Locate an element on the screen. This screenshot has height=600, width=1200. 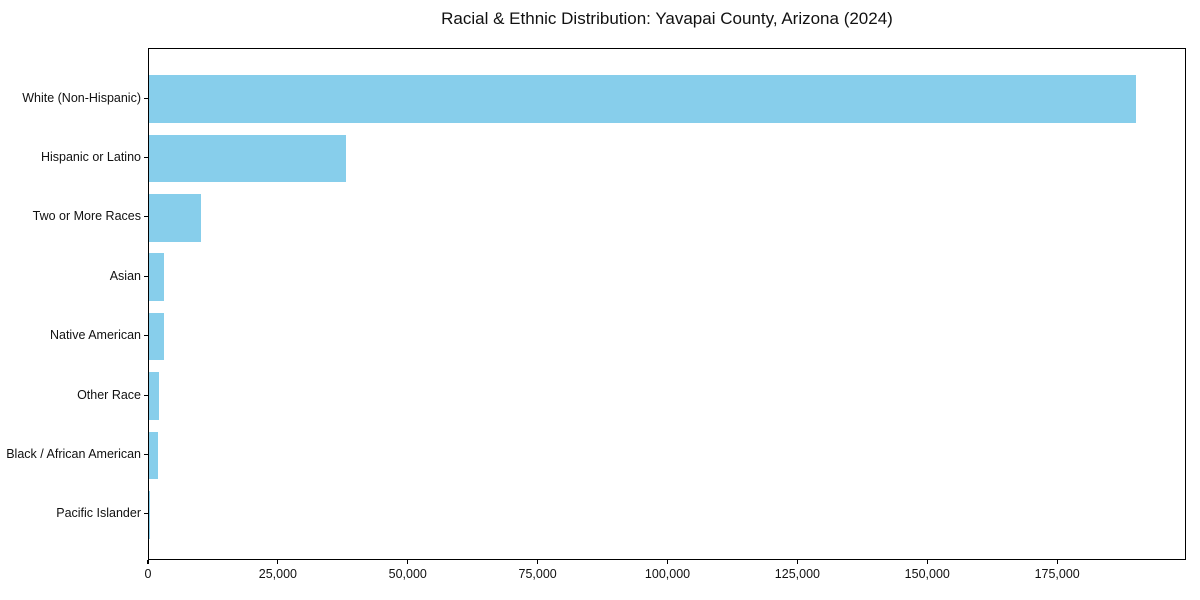
y-tick-label: Two or More Races is located at coordinates (86, 216).